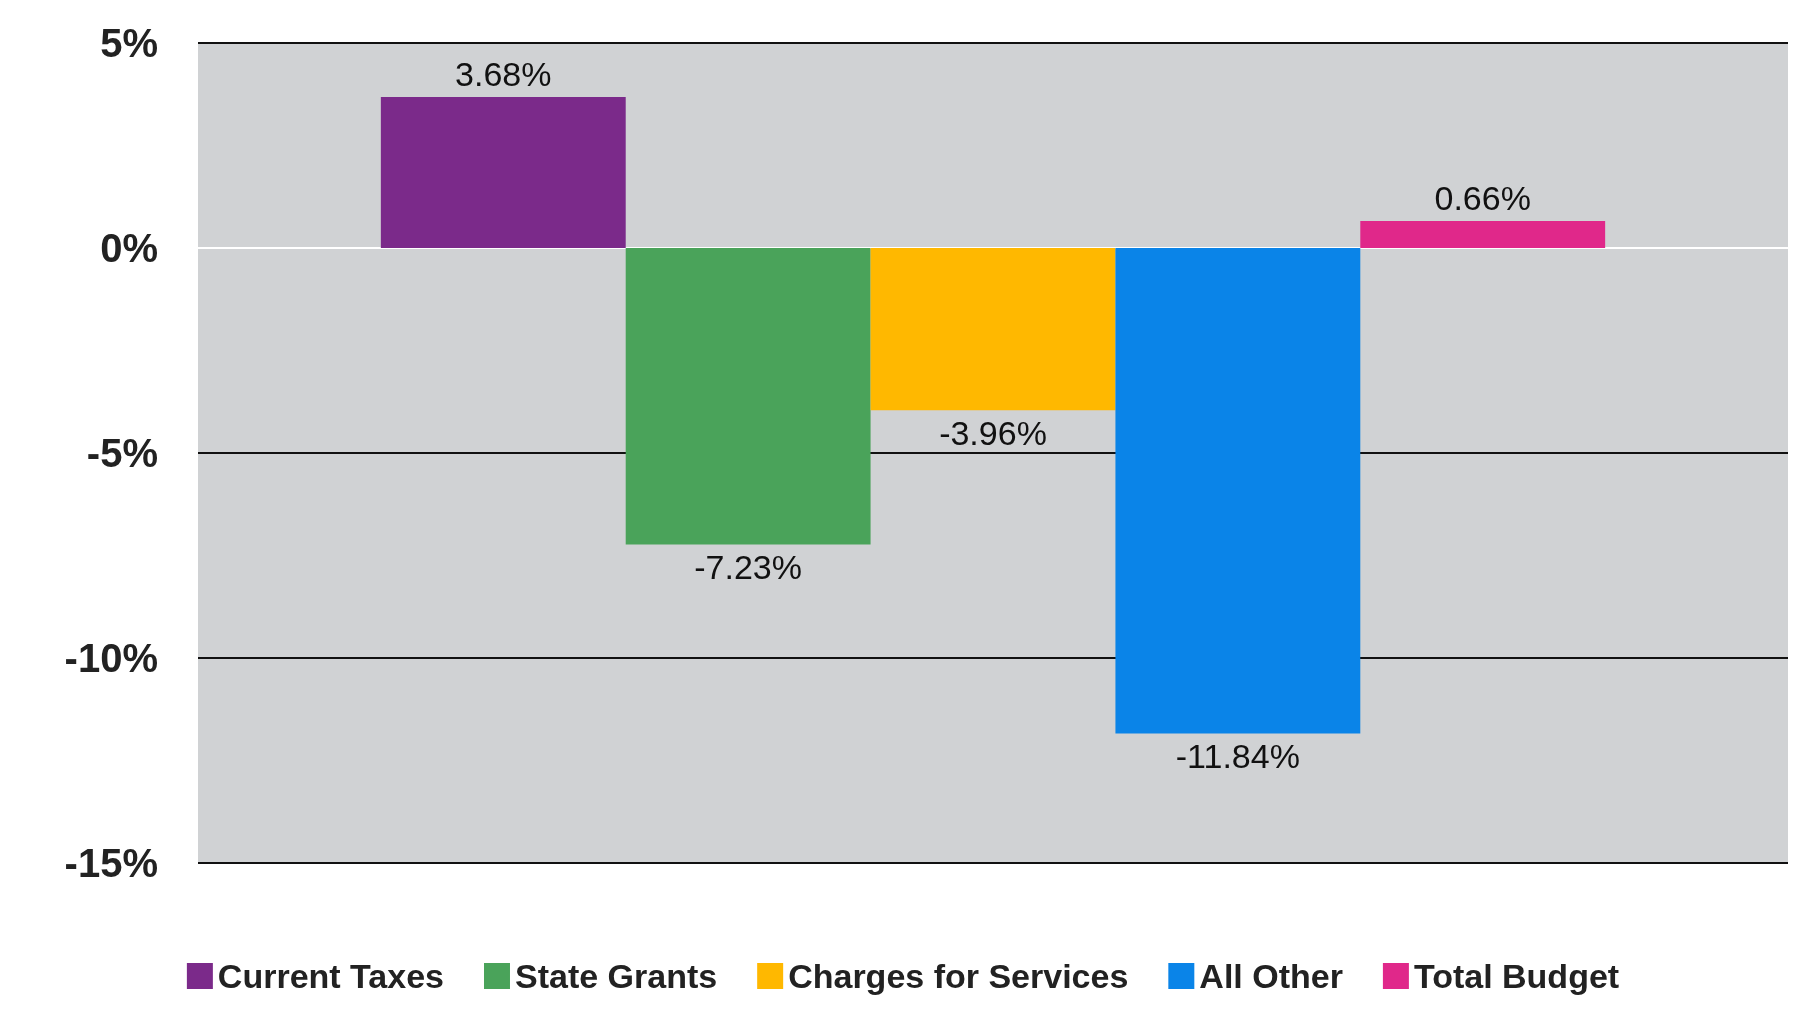 Image resolution: width=1807 pixels, height=1013 pixels. I want to click on legend-label: State Grants, so click(616, 976).